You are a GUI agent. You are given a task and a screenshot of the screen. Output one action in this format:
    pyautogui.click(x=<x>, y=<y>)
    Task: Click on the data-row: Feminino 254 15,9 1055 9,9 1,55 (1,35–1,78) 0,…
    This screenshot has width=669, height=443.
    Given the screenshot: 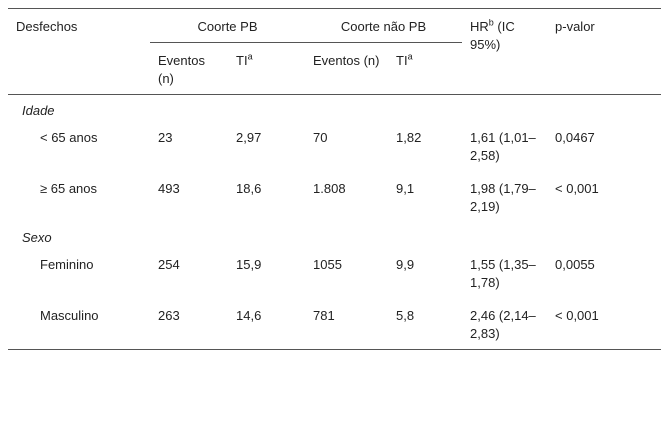 What is the action you would take?
    pyautogui.click(x=334, y=272)
    